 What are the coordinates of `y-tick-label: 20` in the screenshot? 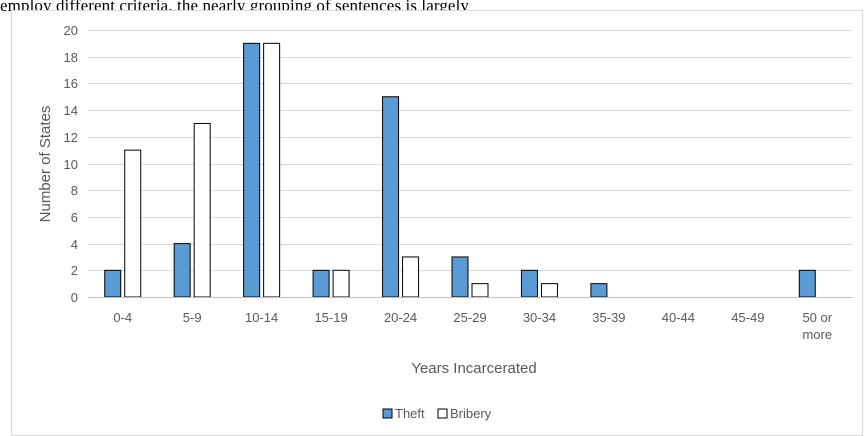 It's located at (71, 30).